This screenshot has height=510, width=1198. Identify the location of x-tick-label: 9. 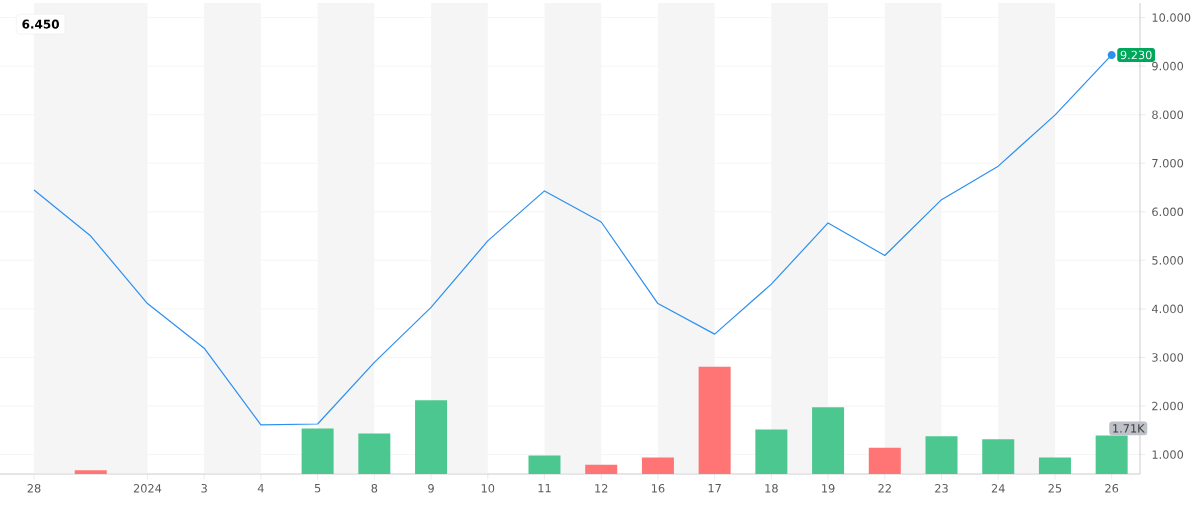
(431, 488).